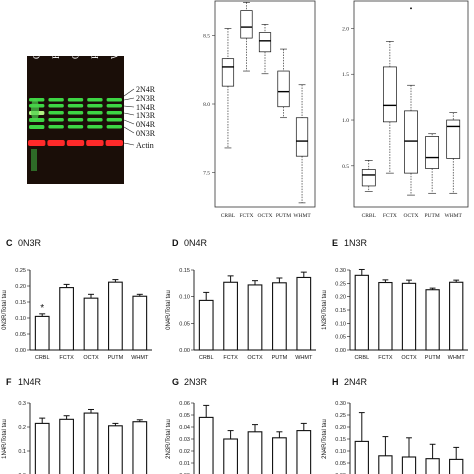 Image resolution: width=474 pixels, height=474 pixels. Describe the element at coordinates (22, 404) in the screenshot. I see `y-tick-label: 0.3` at that location.